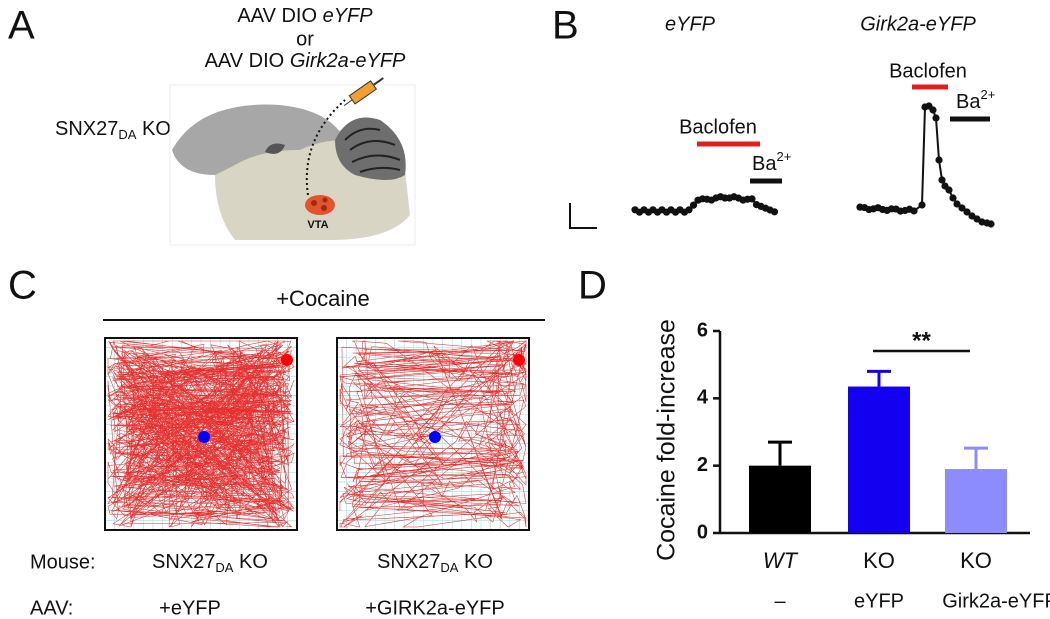  I want to click on x-tick-label: WT, so click(781, 560).